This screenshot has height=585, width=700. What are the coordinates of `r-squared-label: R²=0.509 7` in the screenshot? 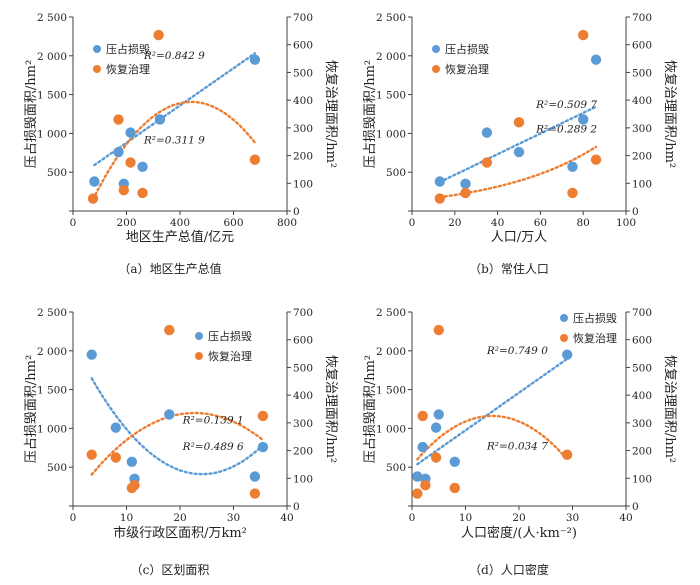 It's located at (566, 105).